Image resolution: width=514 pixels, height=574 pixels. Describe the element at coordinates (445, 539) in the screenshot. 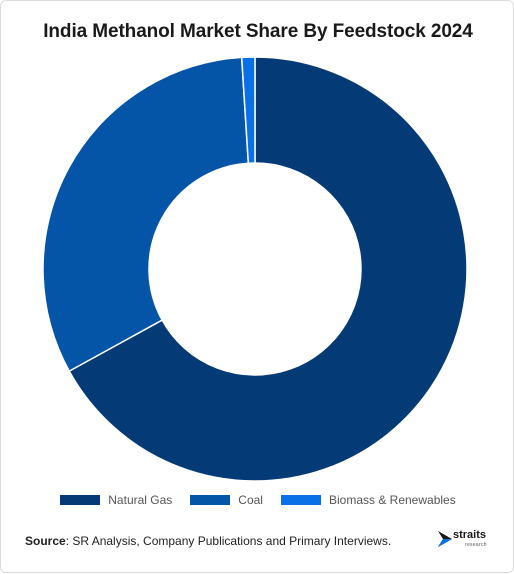

I see `straits-logo-icon` at that location.